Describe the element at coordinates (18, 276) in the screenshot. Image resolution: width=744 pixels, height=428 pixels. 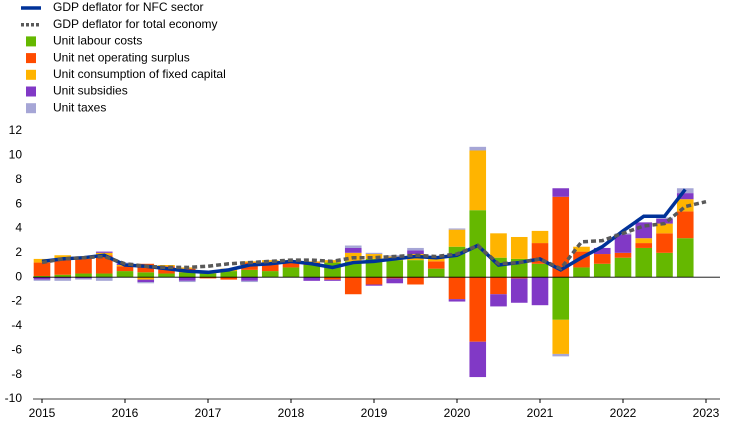
I see `y-tick-label: 0` at that location.